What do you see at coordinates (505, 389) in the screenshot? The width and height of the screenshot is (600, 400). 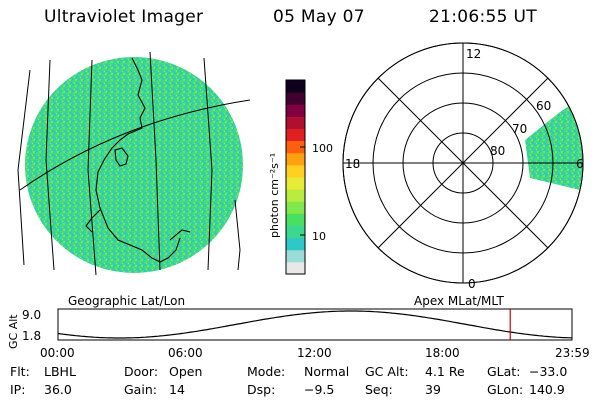 I see `status-key: GLon:` at bounding box center [505, 389].